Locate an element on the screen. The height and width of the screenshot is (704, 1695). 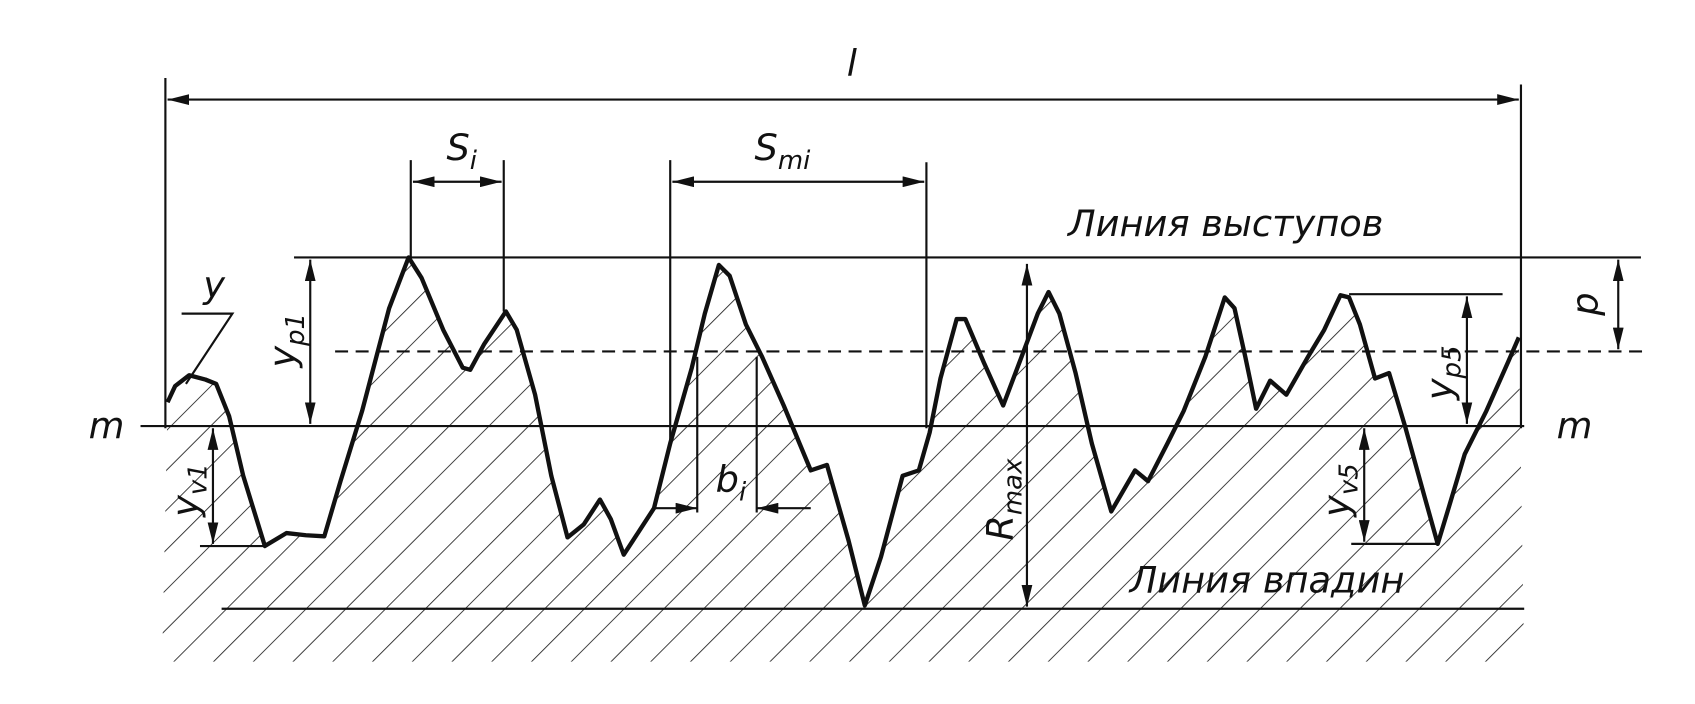
label: yv1 is located at coordinates (189, 490).